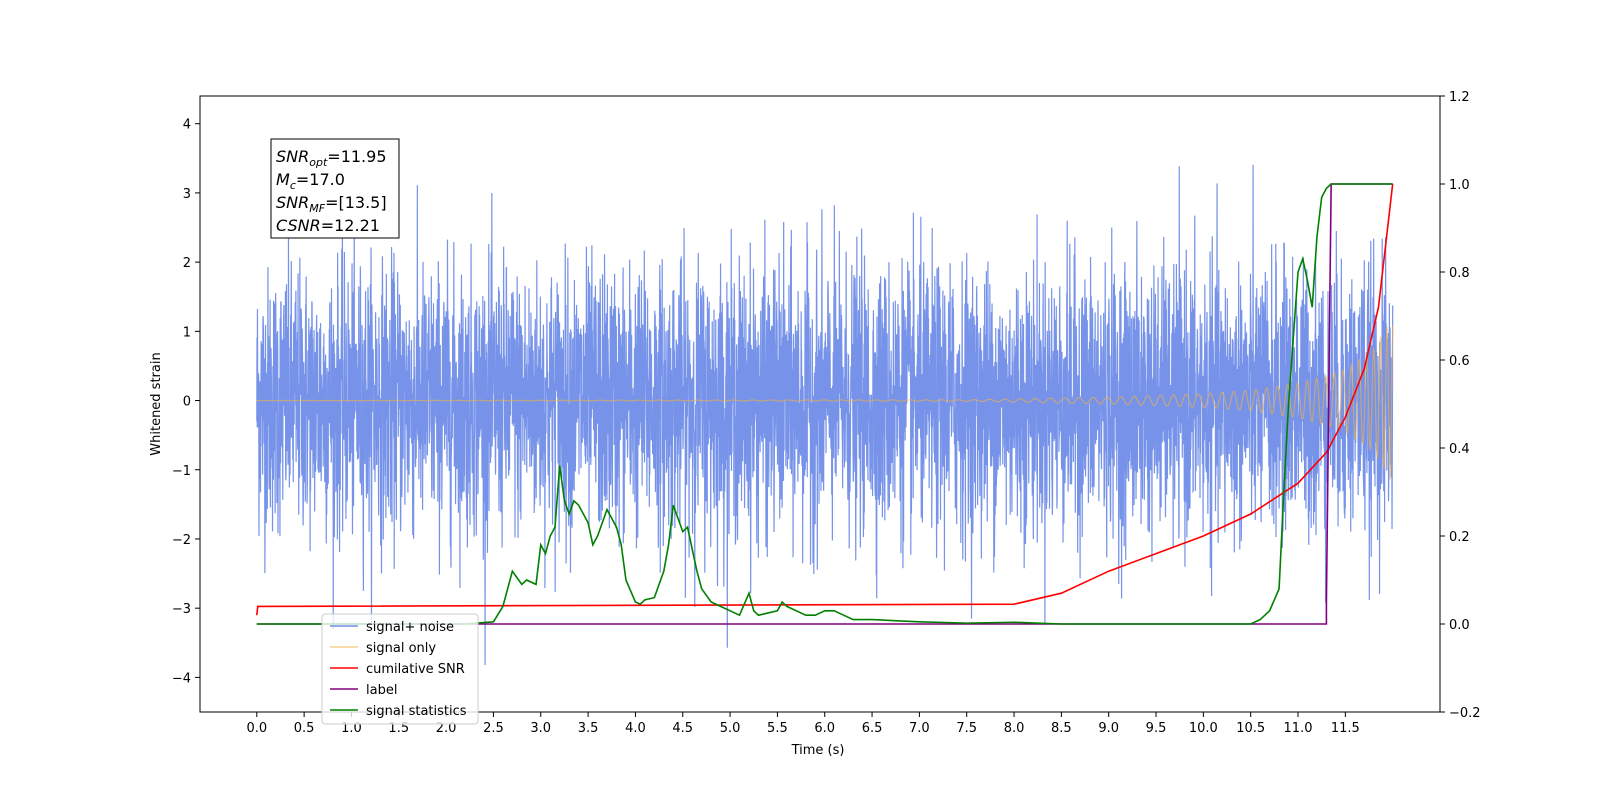 Image resolution: width=1600 pixels, height=800 pixels. Describe the element at coordinates (1061, 728) in the screenshot. I see `x-tick-label: 8.5` at that location.